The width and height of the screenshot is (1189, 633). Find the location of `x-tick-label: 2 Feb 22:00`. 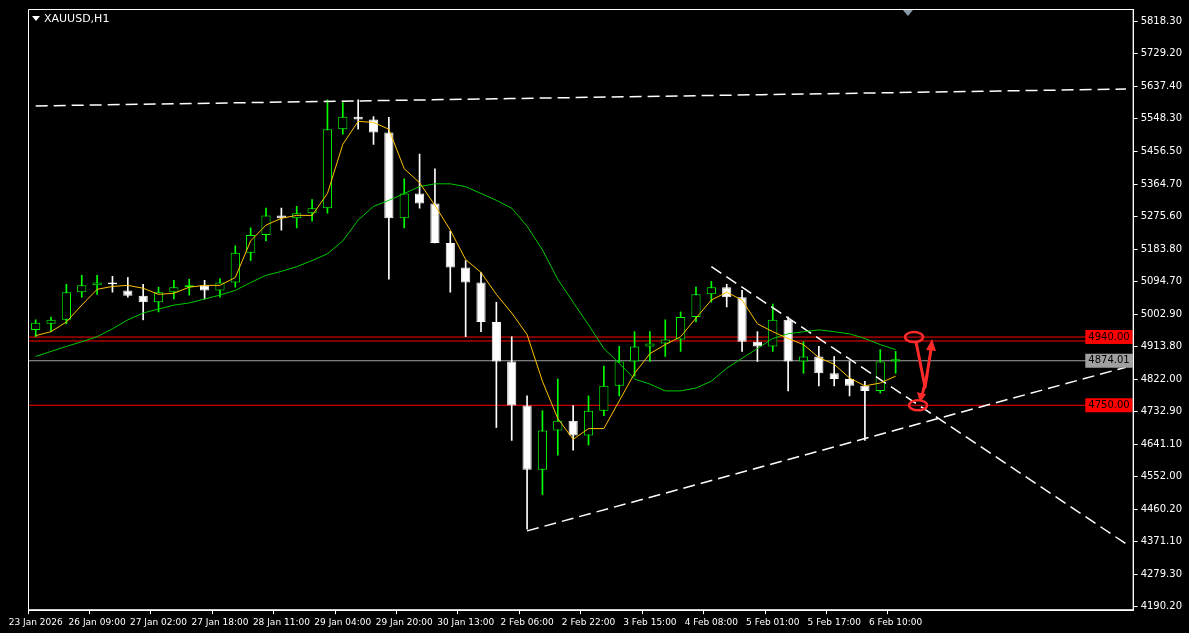

x-tick-label: 2 Feb 22:00 is located at coordinates (588, 621).